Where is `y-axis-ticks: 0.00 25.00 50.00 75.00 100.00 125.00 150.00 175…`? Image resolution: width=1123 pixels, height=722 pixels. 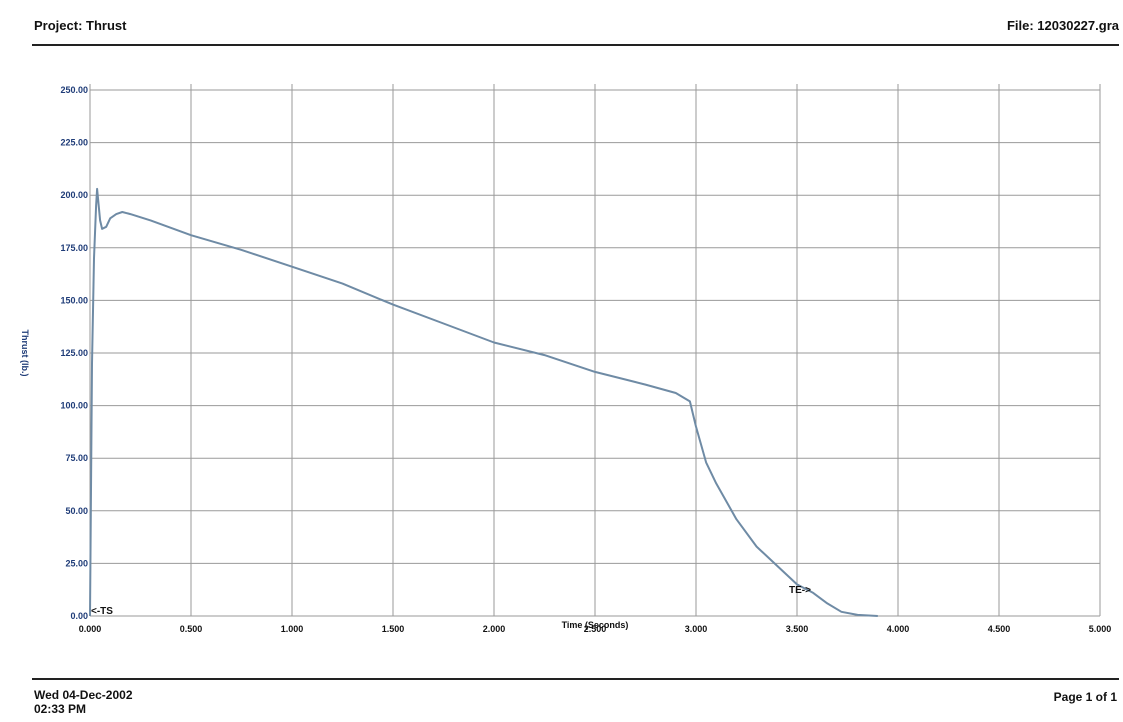
y-axis-ticks: 0.00 25.00 50.00 75.00 100.00 125.00 150.00 175… is located at coordinates (74, 353).